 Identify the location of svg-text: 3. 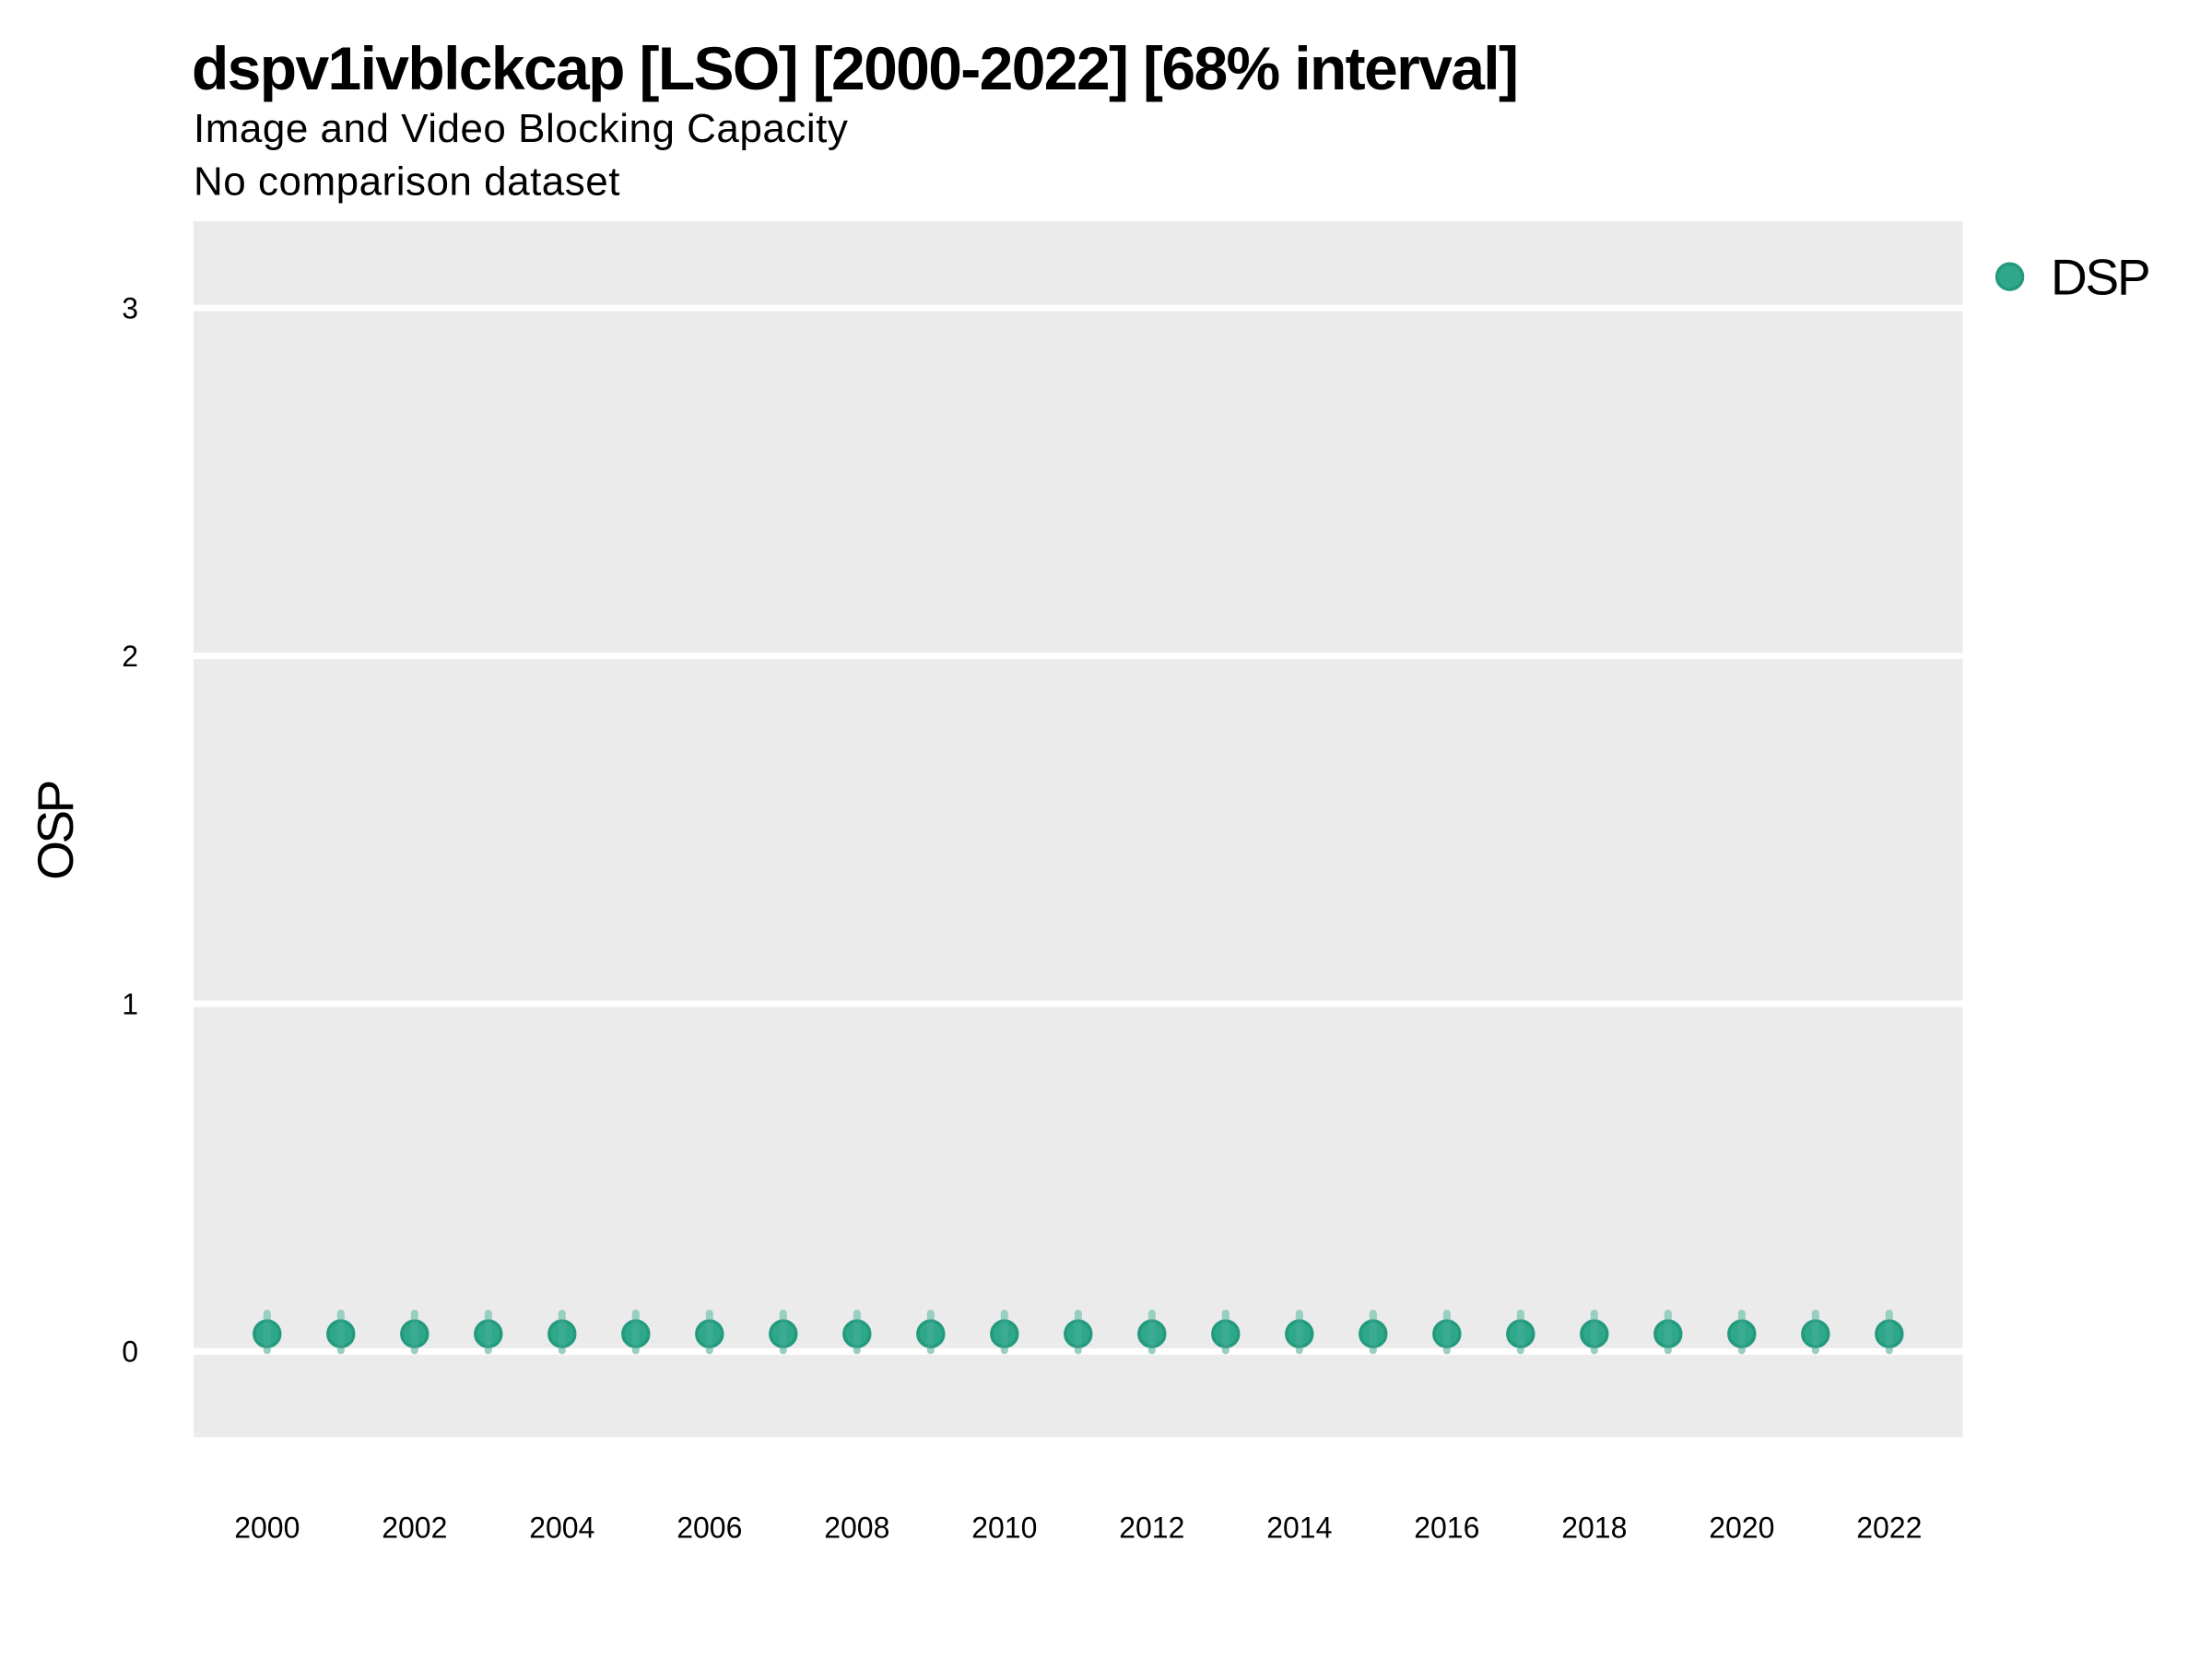
(130, 308).